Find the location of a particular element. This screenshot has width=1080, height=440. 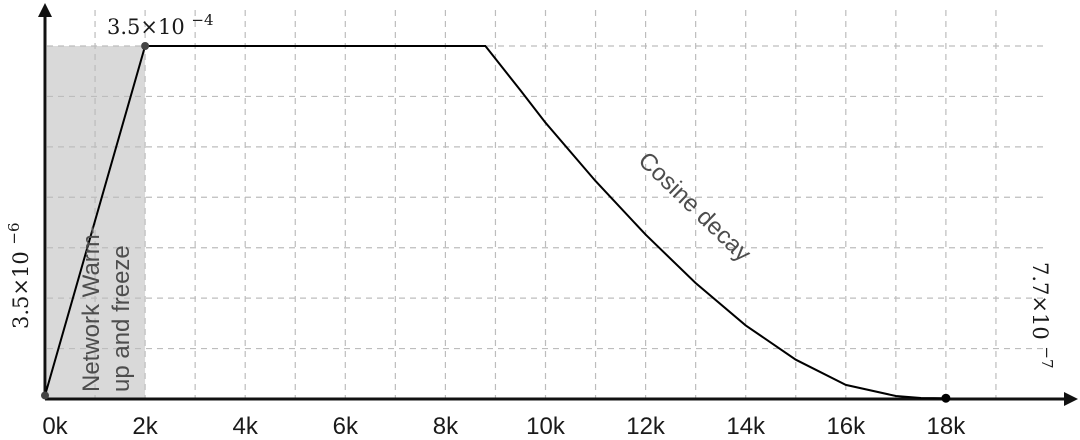

x-tick-label: 6k is located at coordinates (346, 426).